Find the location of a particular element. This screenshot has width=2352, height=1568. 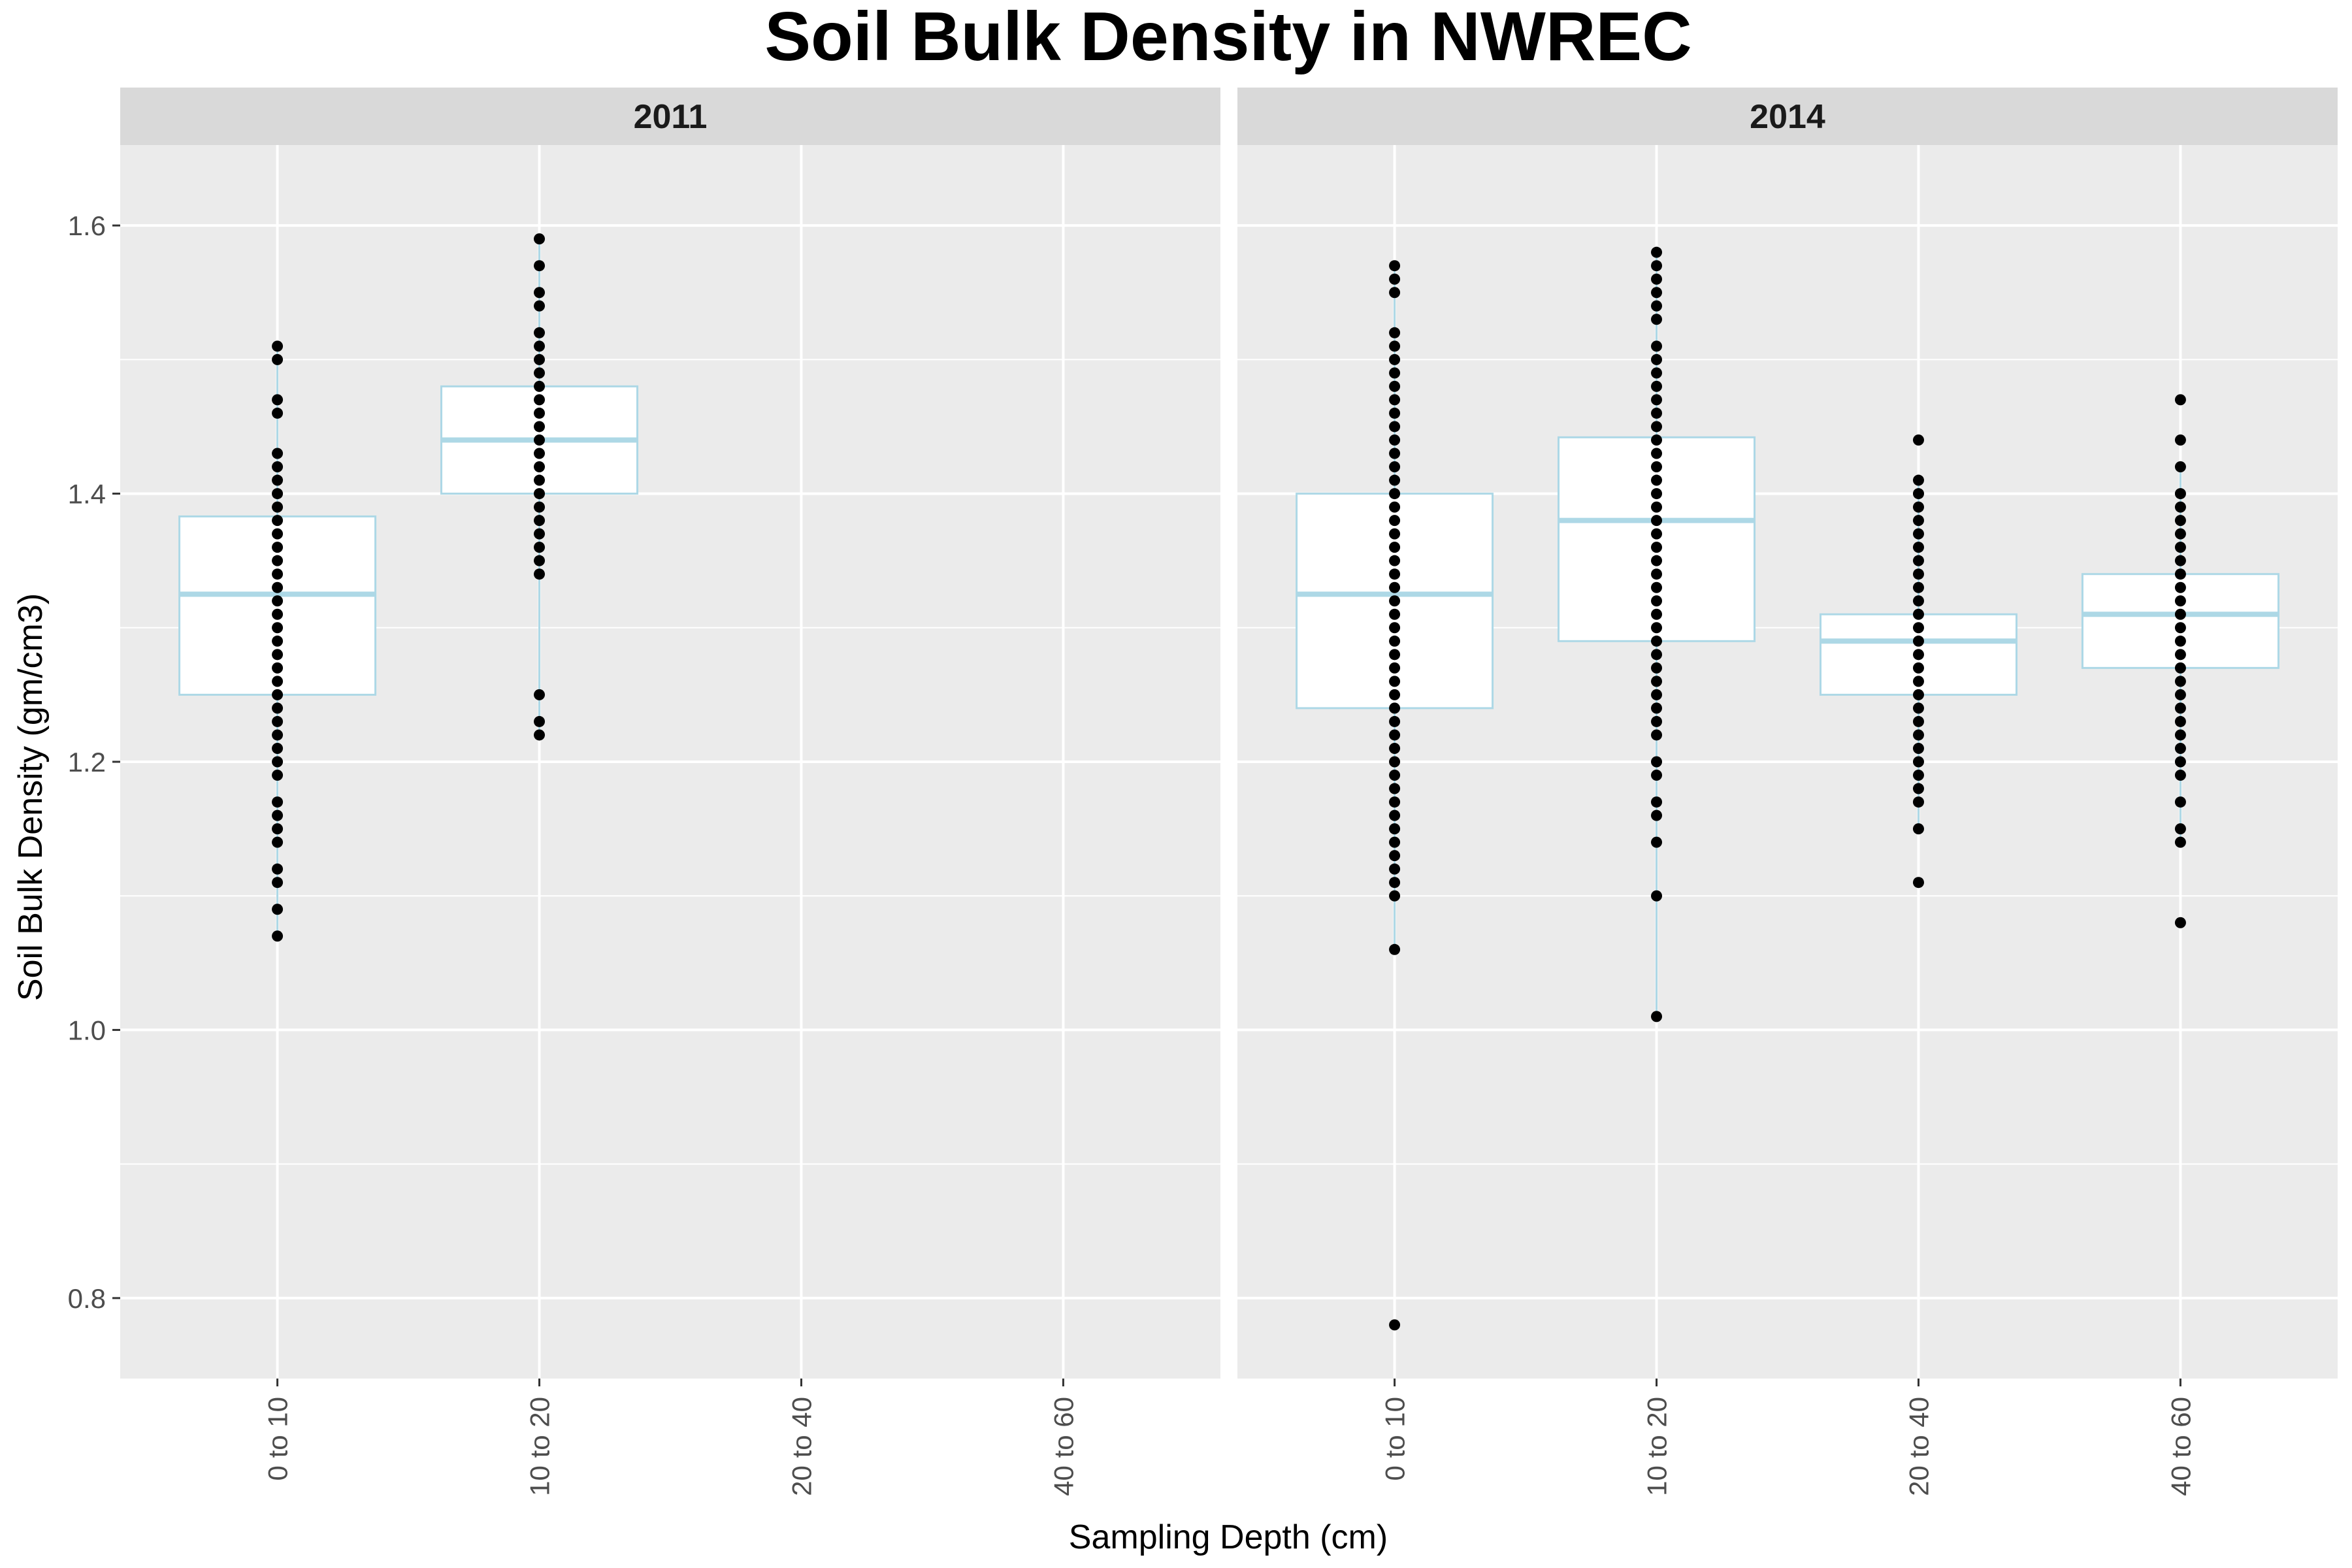

x-axis-title: Sampling Depth (cm) is located at coordinates (1228, 1537).